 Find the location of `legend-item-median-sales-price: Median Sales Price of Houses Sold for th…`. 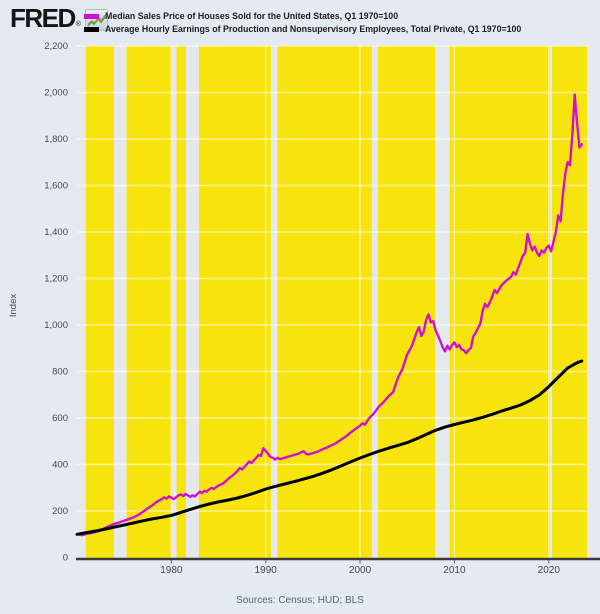

legend-item-median-sales-price: Median Sales Price of Houses Sold for th… is located at coordinates (302, 16).